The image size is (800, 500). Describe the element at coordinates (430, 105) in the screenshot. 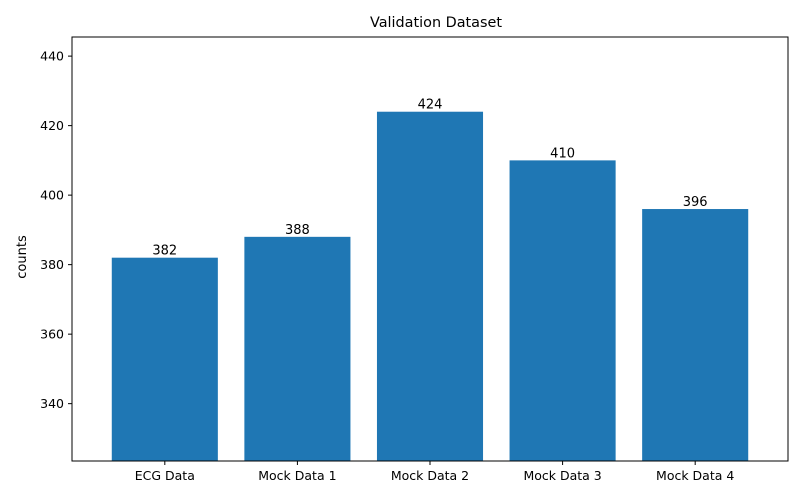

I see `bar-value-label: 424` at that location.